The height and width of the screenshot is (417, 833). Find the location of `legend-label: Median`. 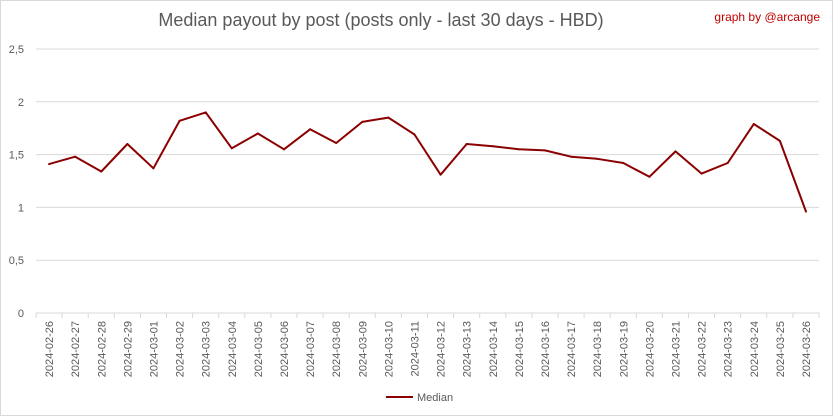

legend-label: Median is located at coordinates (435, 398).